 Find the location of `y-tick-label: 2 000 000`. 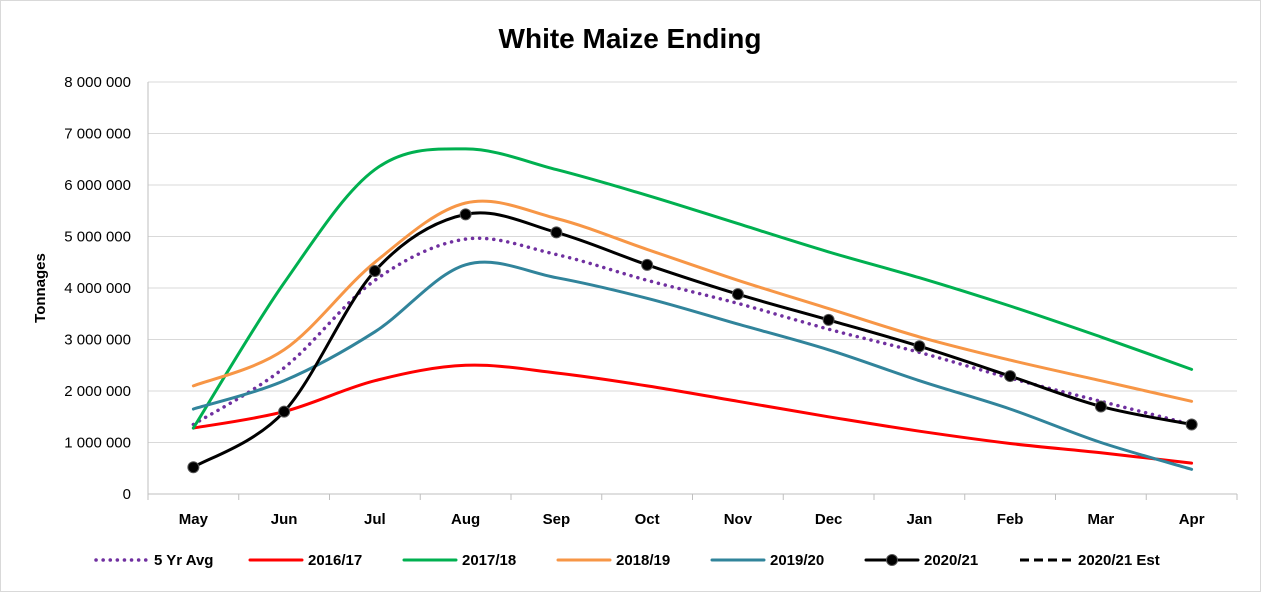

y-tick-label: 2 000 000 is located at coordinates (97, 391).